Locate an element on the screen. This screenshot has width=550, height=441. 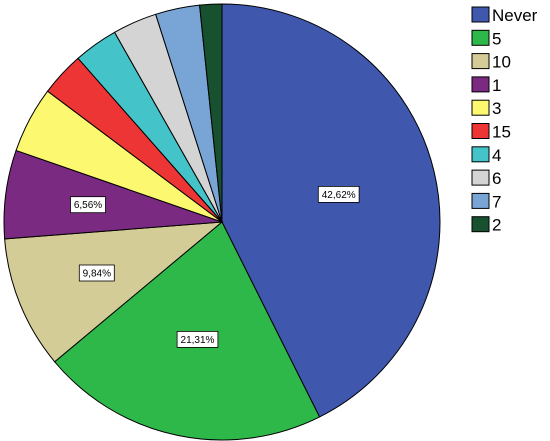
legend-item-3: 3 is located at coordinates (486, 108).